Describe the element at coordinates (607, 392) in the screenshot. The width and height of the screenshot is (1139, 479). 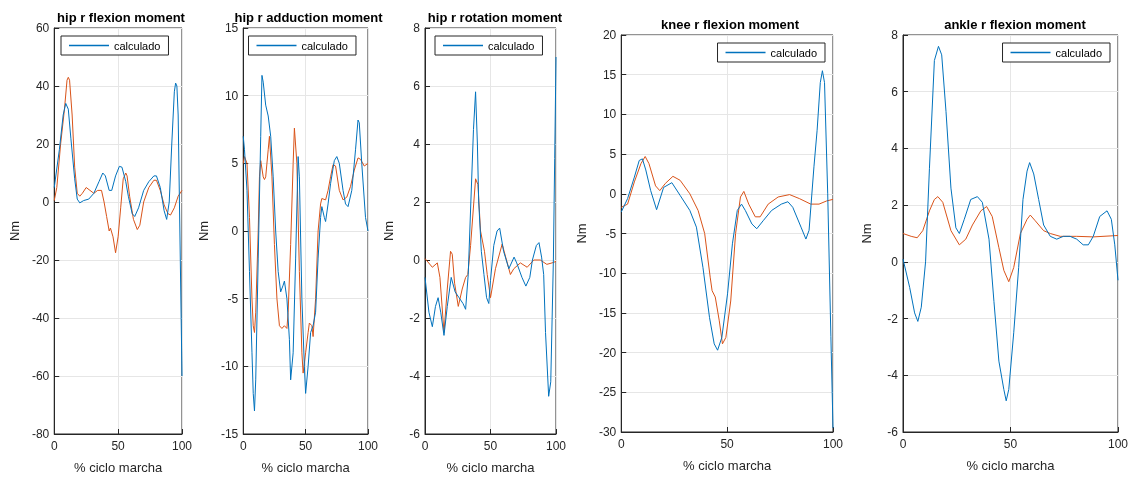
I see `y-tick-label: -25` at that location.